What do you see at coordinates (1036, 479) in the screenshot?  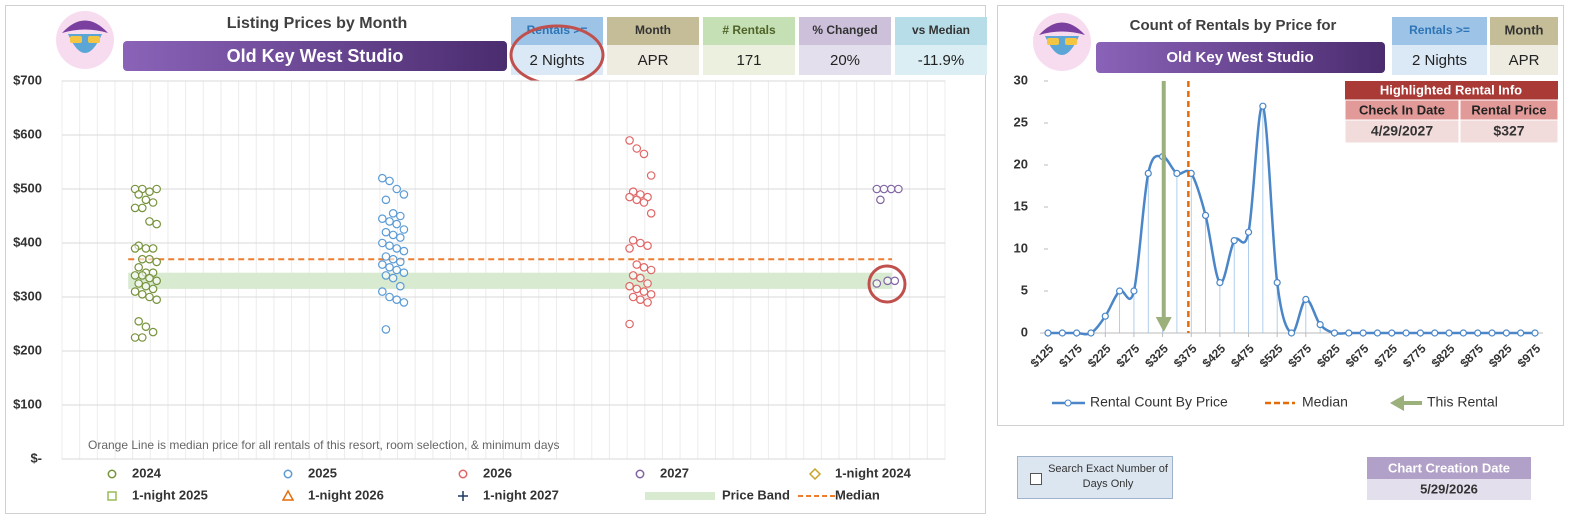 I see `checkbox-box` at bounding box center [1036, 479].